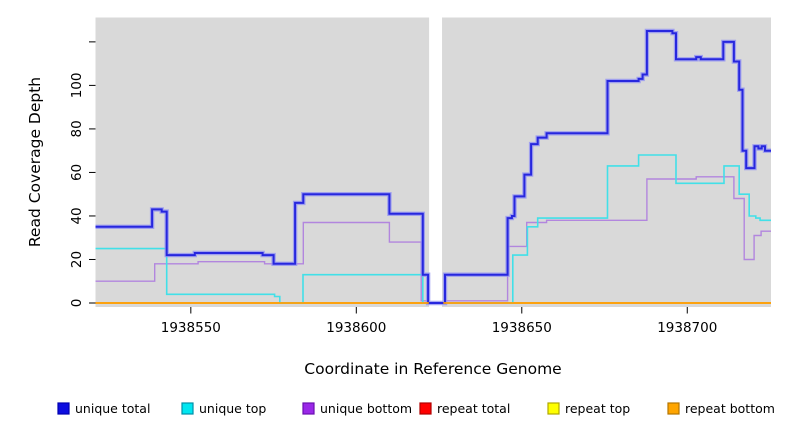 The width and height of the screenshot is (792, 432). What do you see at coordinates (432, 369) in the screenshot?
I see `x-axis-title: Coordinate in Reference Genome` at bounding box center [432, 369].